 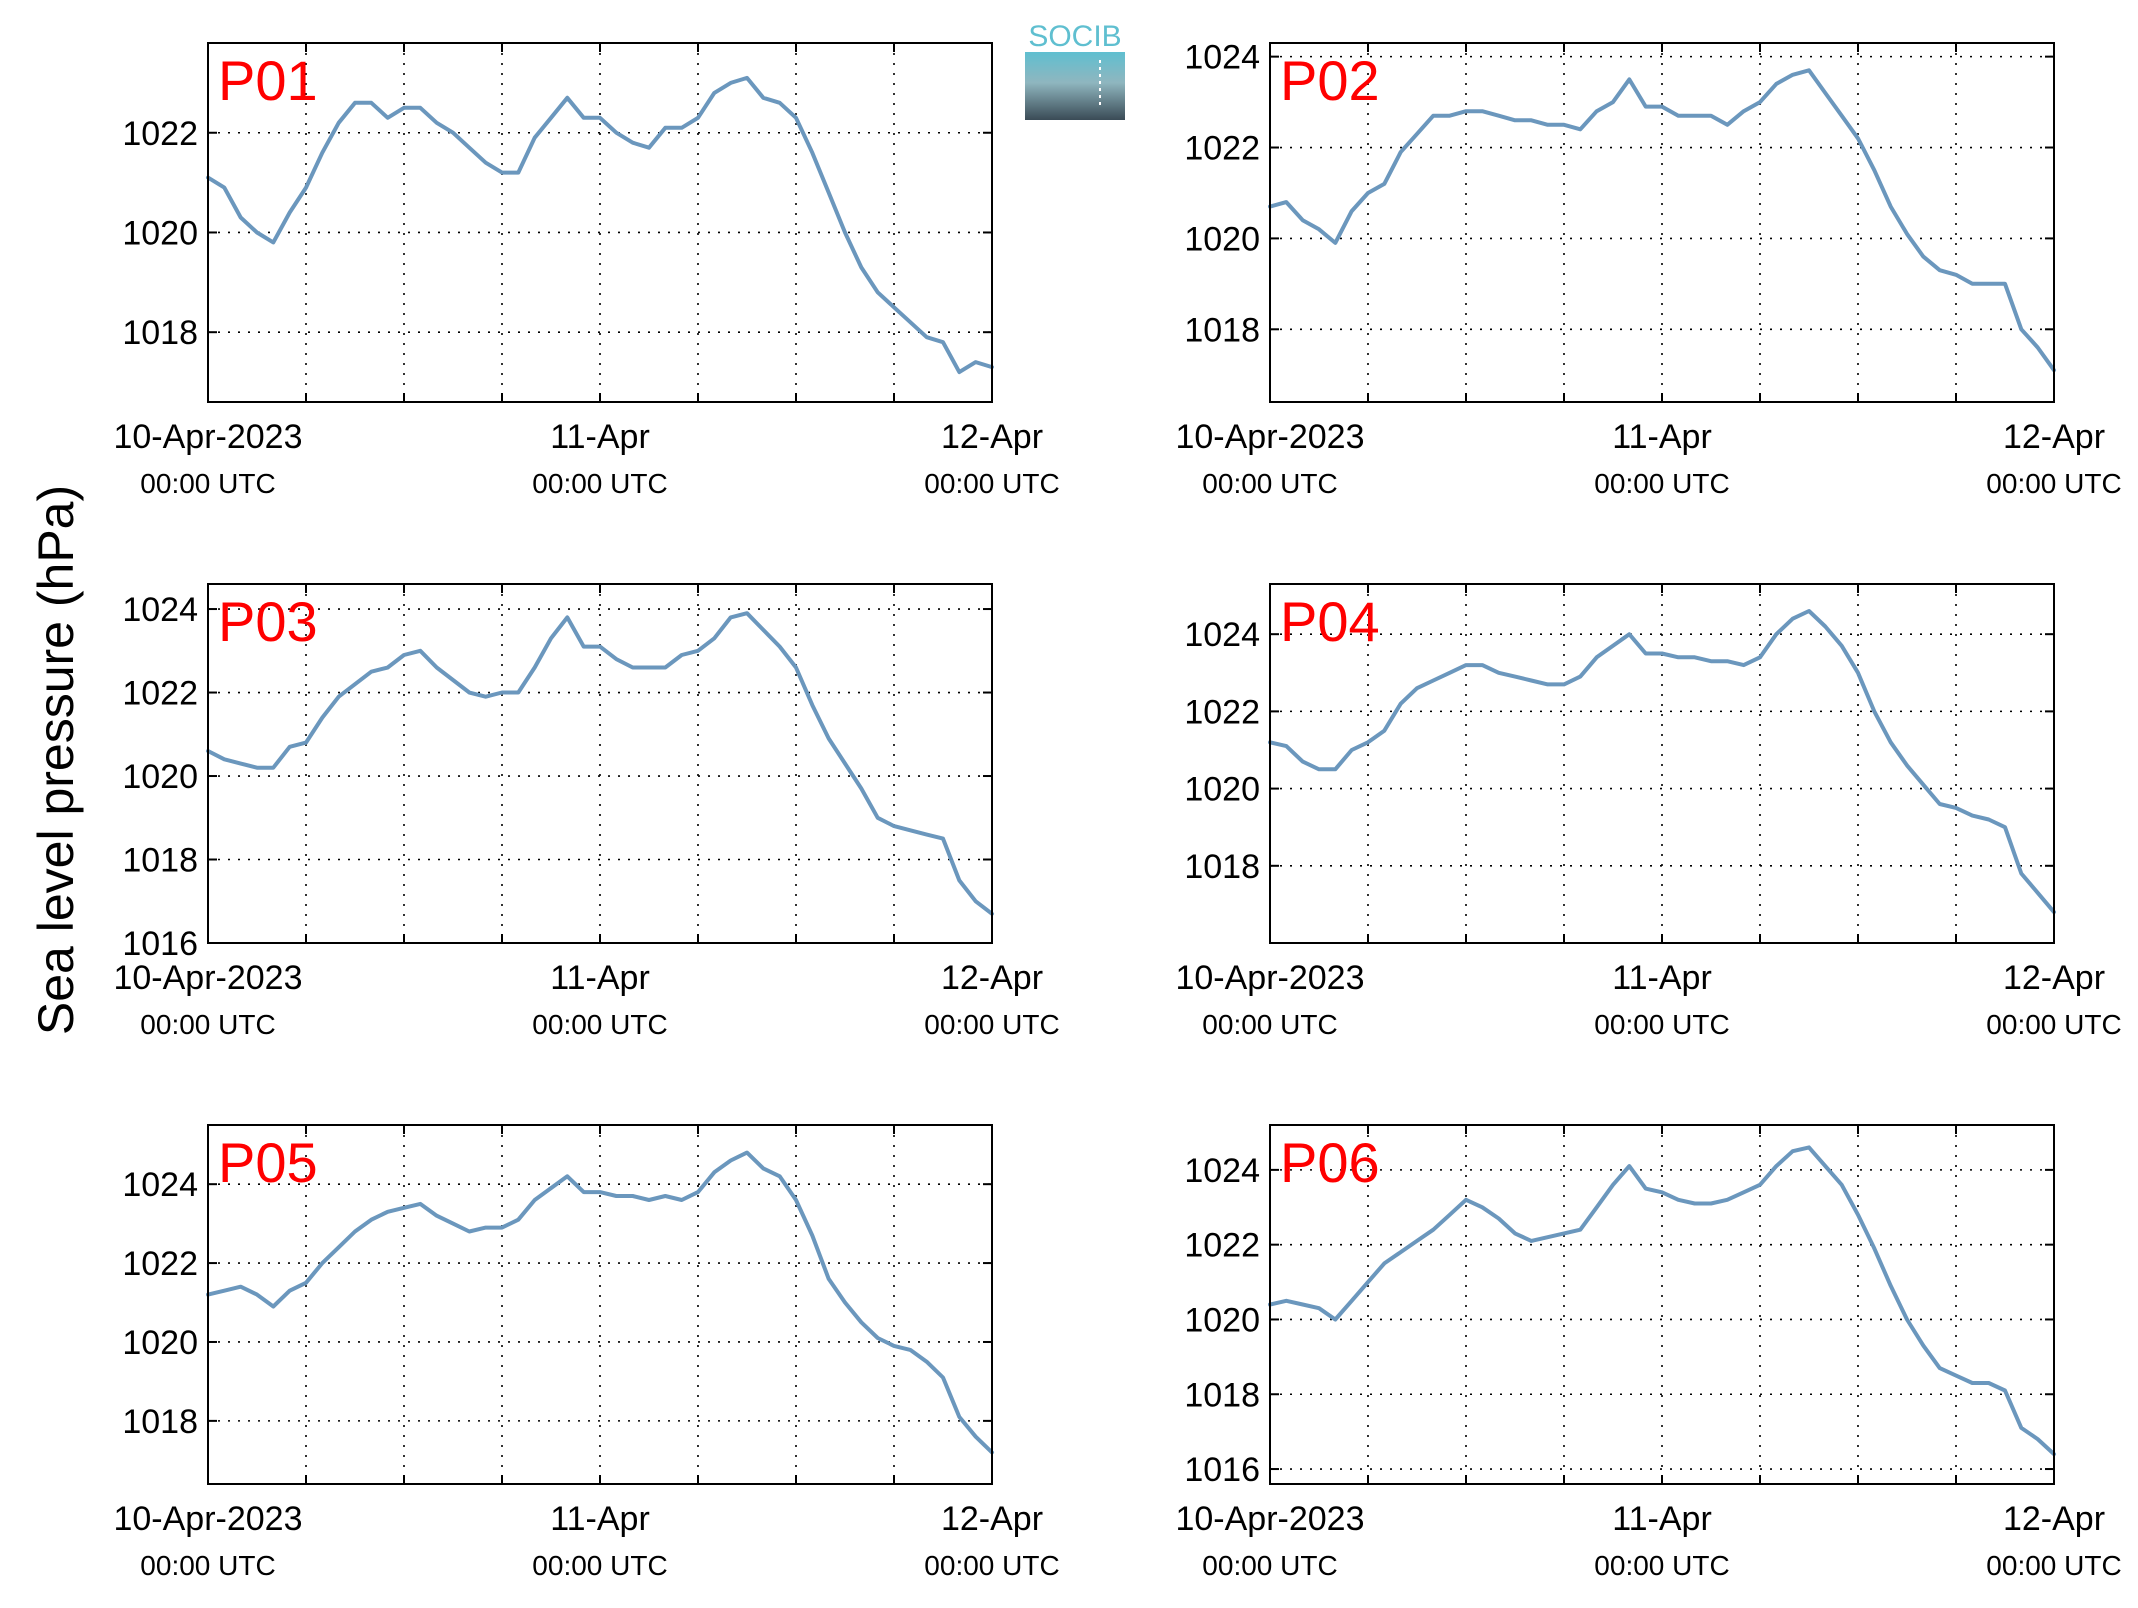 What do you see at coordinates (1075, 86) in the screenshot?
I see `logo-mark` at bounding box center [1075, 86].